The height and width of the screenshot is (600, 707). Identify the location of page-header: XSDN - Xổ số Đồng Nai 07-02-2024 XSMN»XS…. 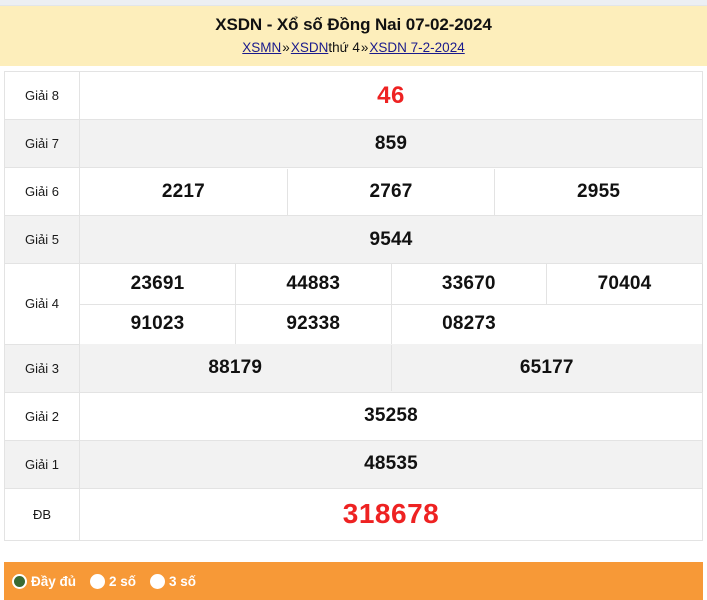
(353, 36).